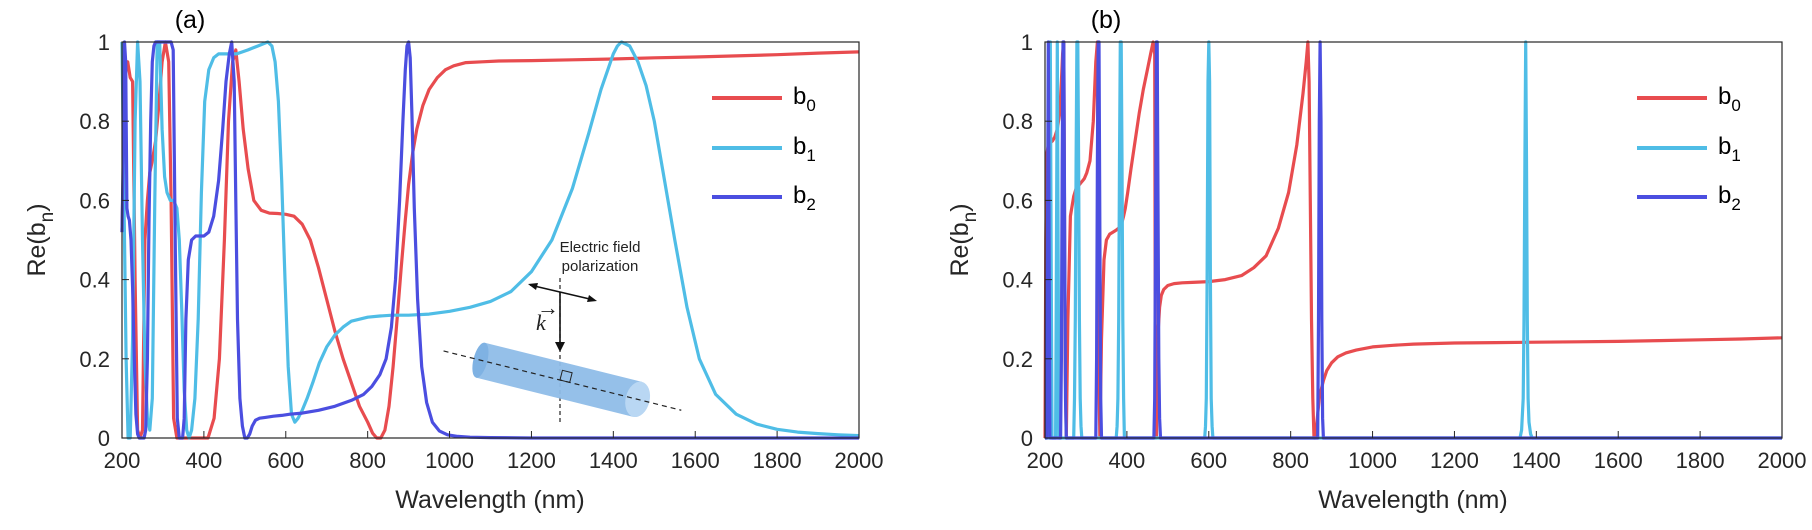 The height and width of the screenshot is (530, 1812). I want to click on panel-a-xtick-label: 600, so click(285, 460).